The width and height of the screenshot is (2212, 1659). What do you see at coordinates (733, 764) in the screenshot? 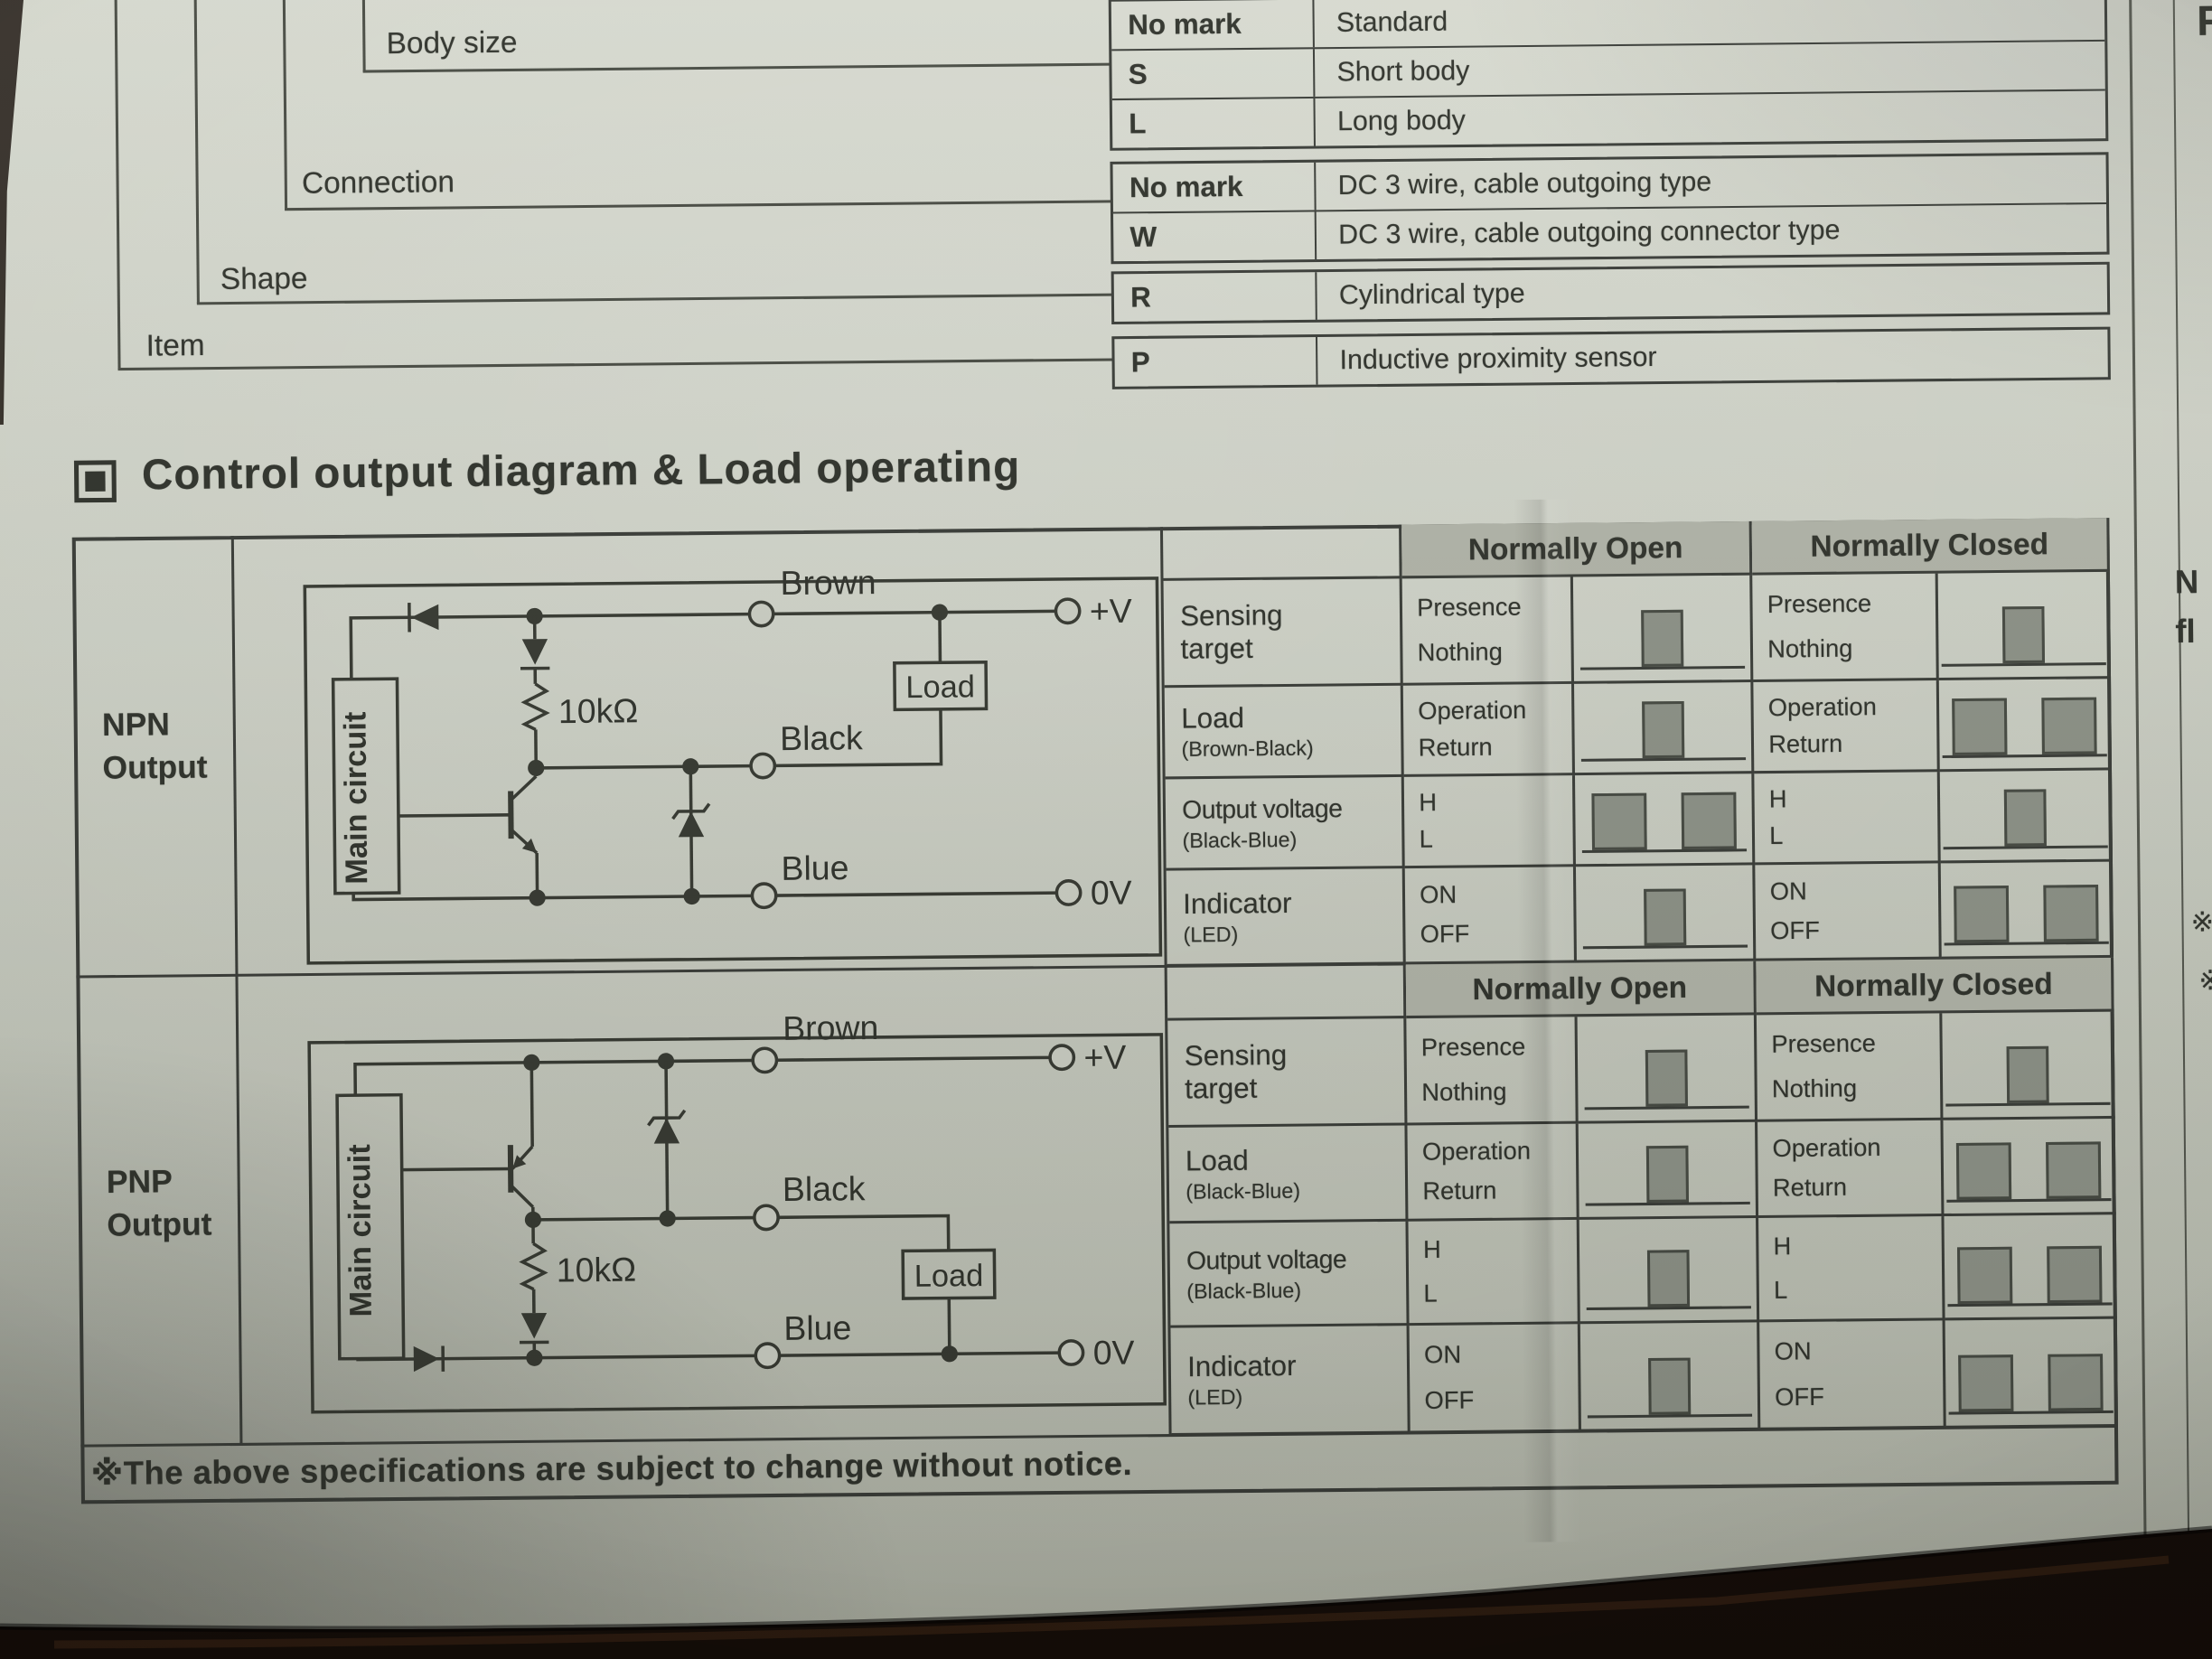
I see `npn-circuit-diagram: Main circuit 10kΩ Load` at bounding box center [733, 764].